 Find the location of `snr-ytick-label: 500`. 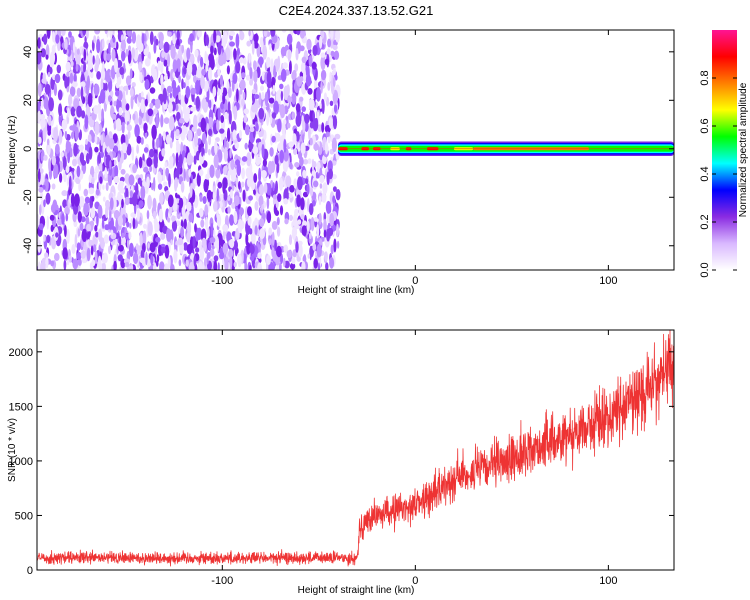

snr-ytick-label: 500 is located at coordinates (24, 516).